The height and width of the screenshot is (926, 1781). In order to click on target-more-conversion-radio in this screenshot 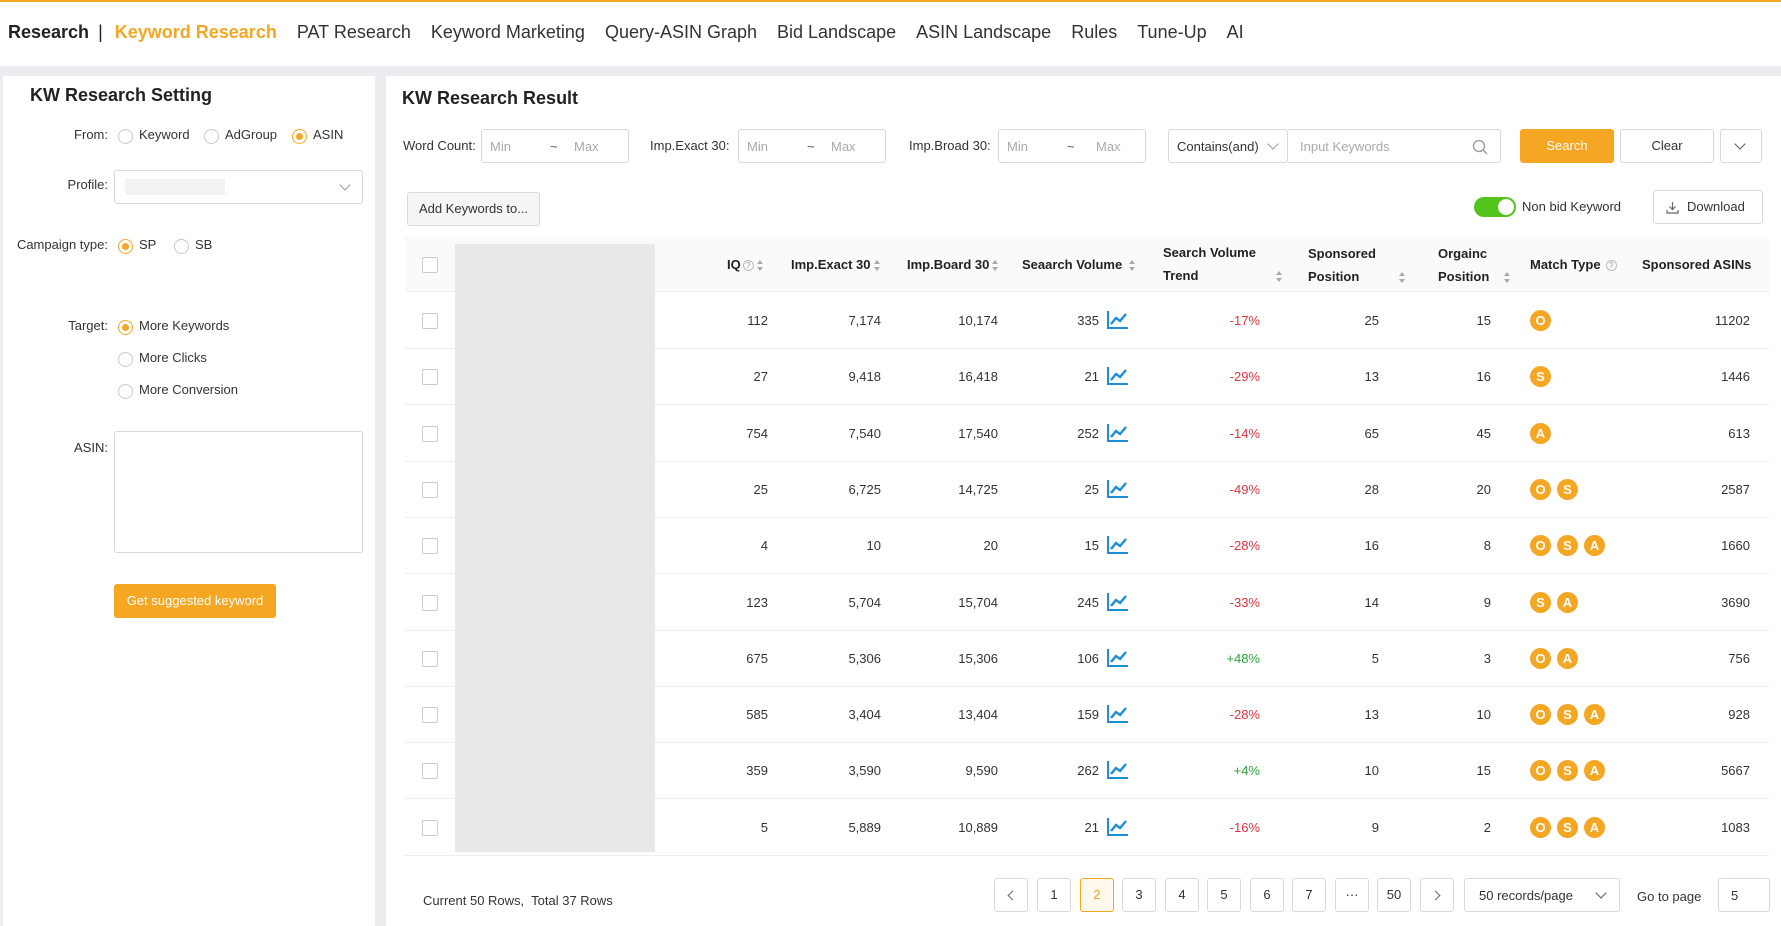, I will do `click(125, 391)`.